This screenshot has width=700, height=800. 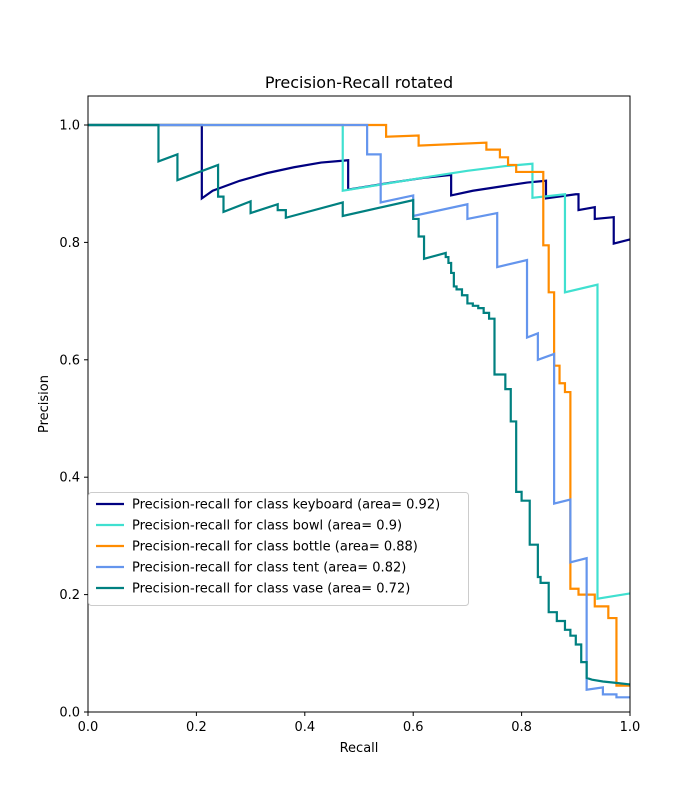 What do you see at coordinates (196, 727) in the screenshot?
I see `x-tick-label: 0.2` at bounding box center [196, 727].